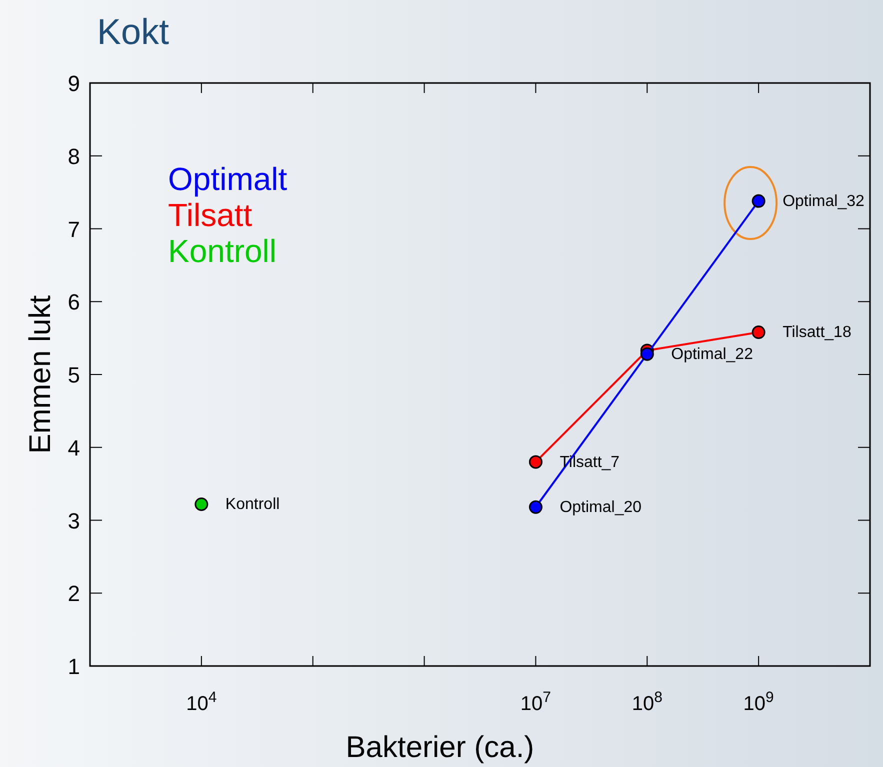 This screenshot has width=883, height=767. I want to click on text: Tilsatt, so click(210, 215).